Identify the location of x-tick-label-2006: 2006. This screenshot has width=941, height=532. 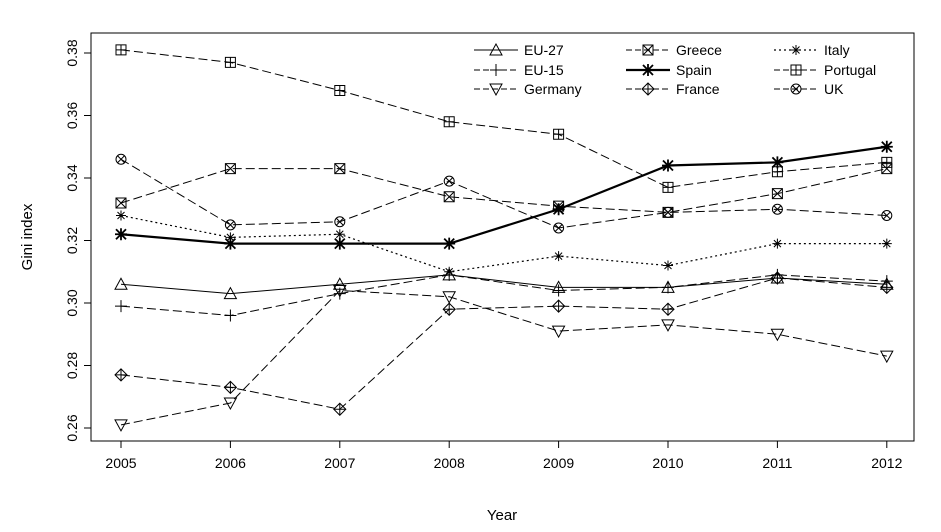
(230, 463).